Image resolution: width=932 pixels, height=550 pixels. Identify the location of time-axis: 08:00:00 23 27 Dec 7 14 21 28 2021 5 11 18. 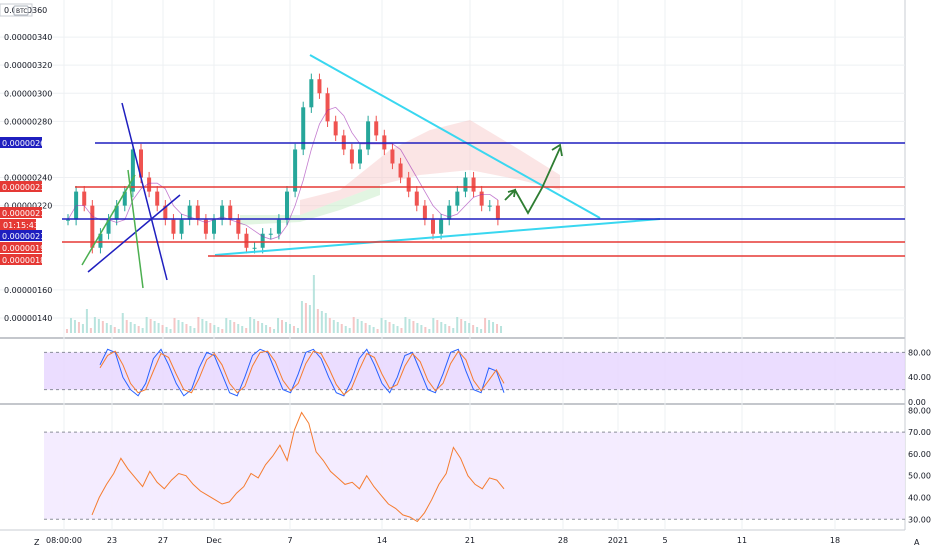
(443, 540).